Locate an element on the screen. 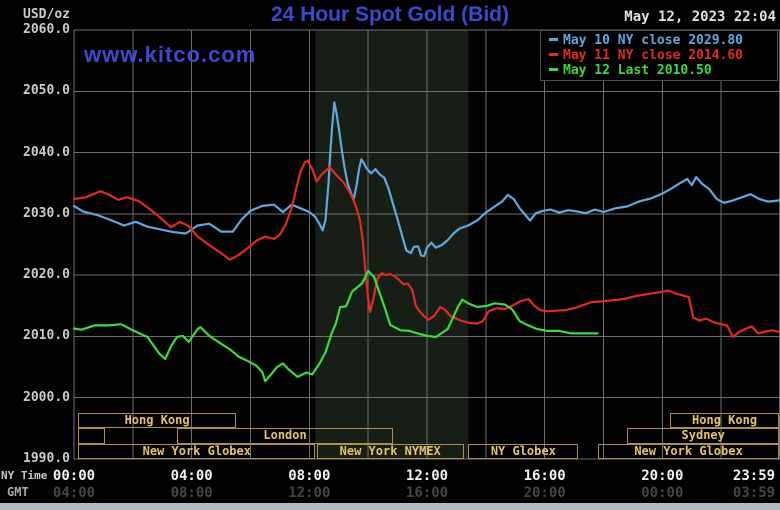  ny-tick-label: 00:00 is located at coordinates (74, 476).